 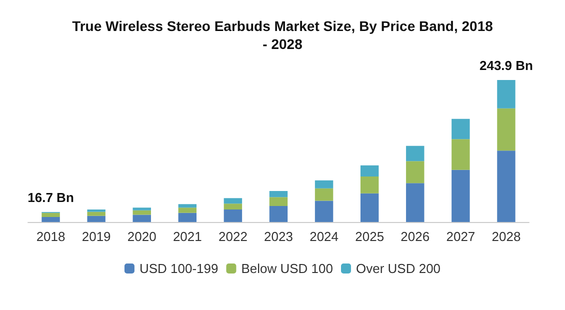 I want to click on annotation: 243.9 Bn, so click(x=506, y=65).